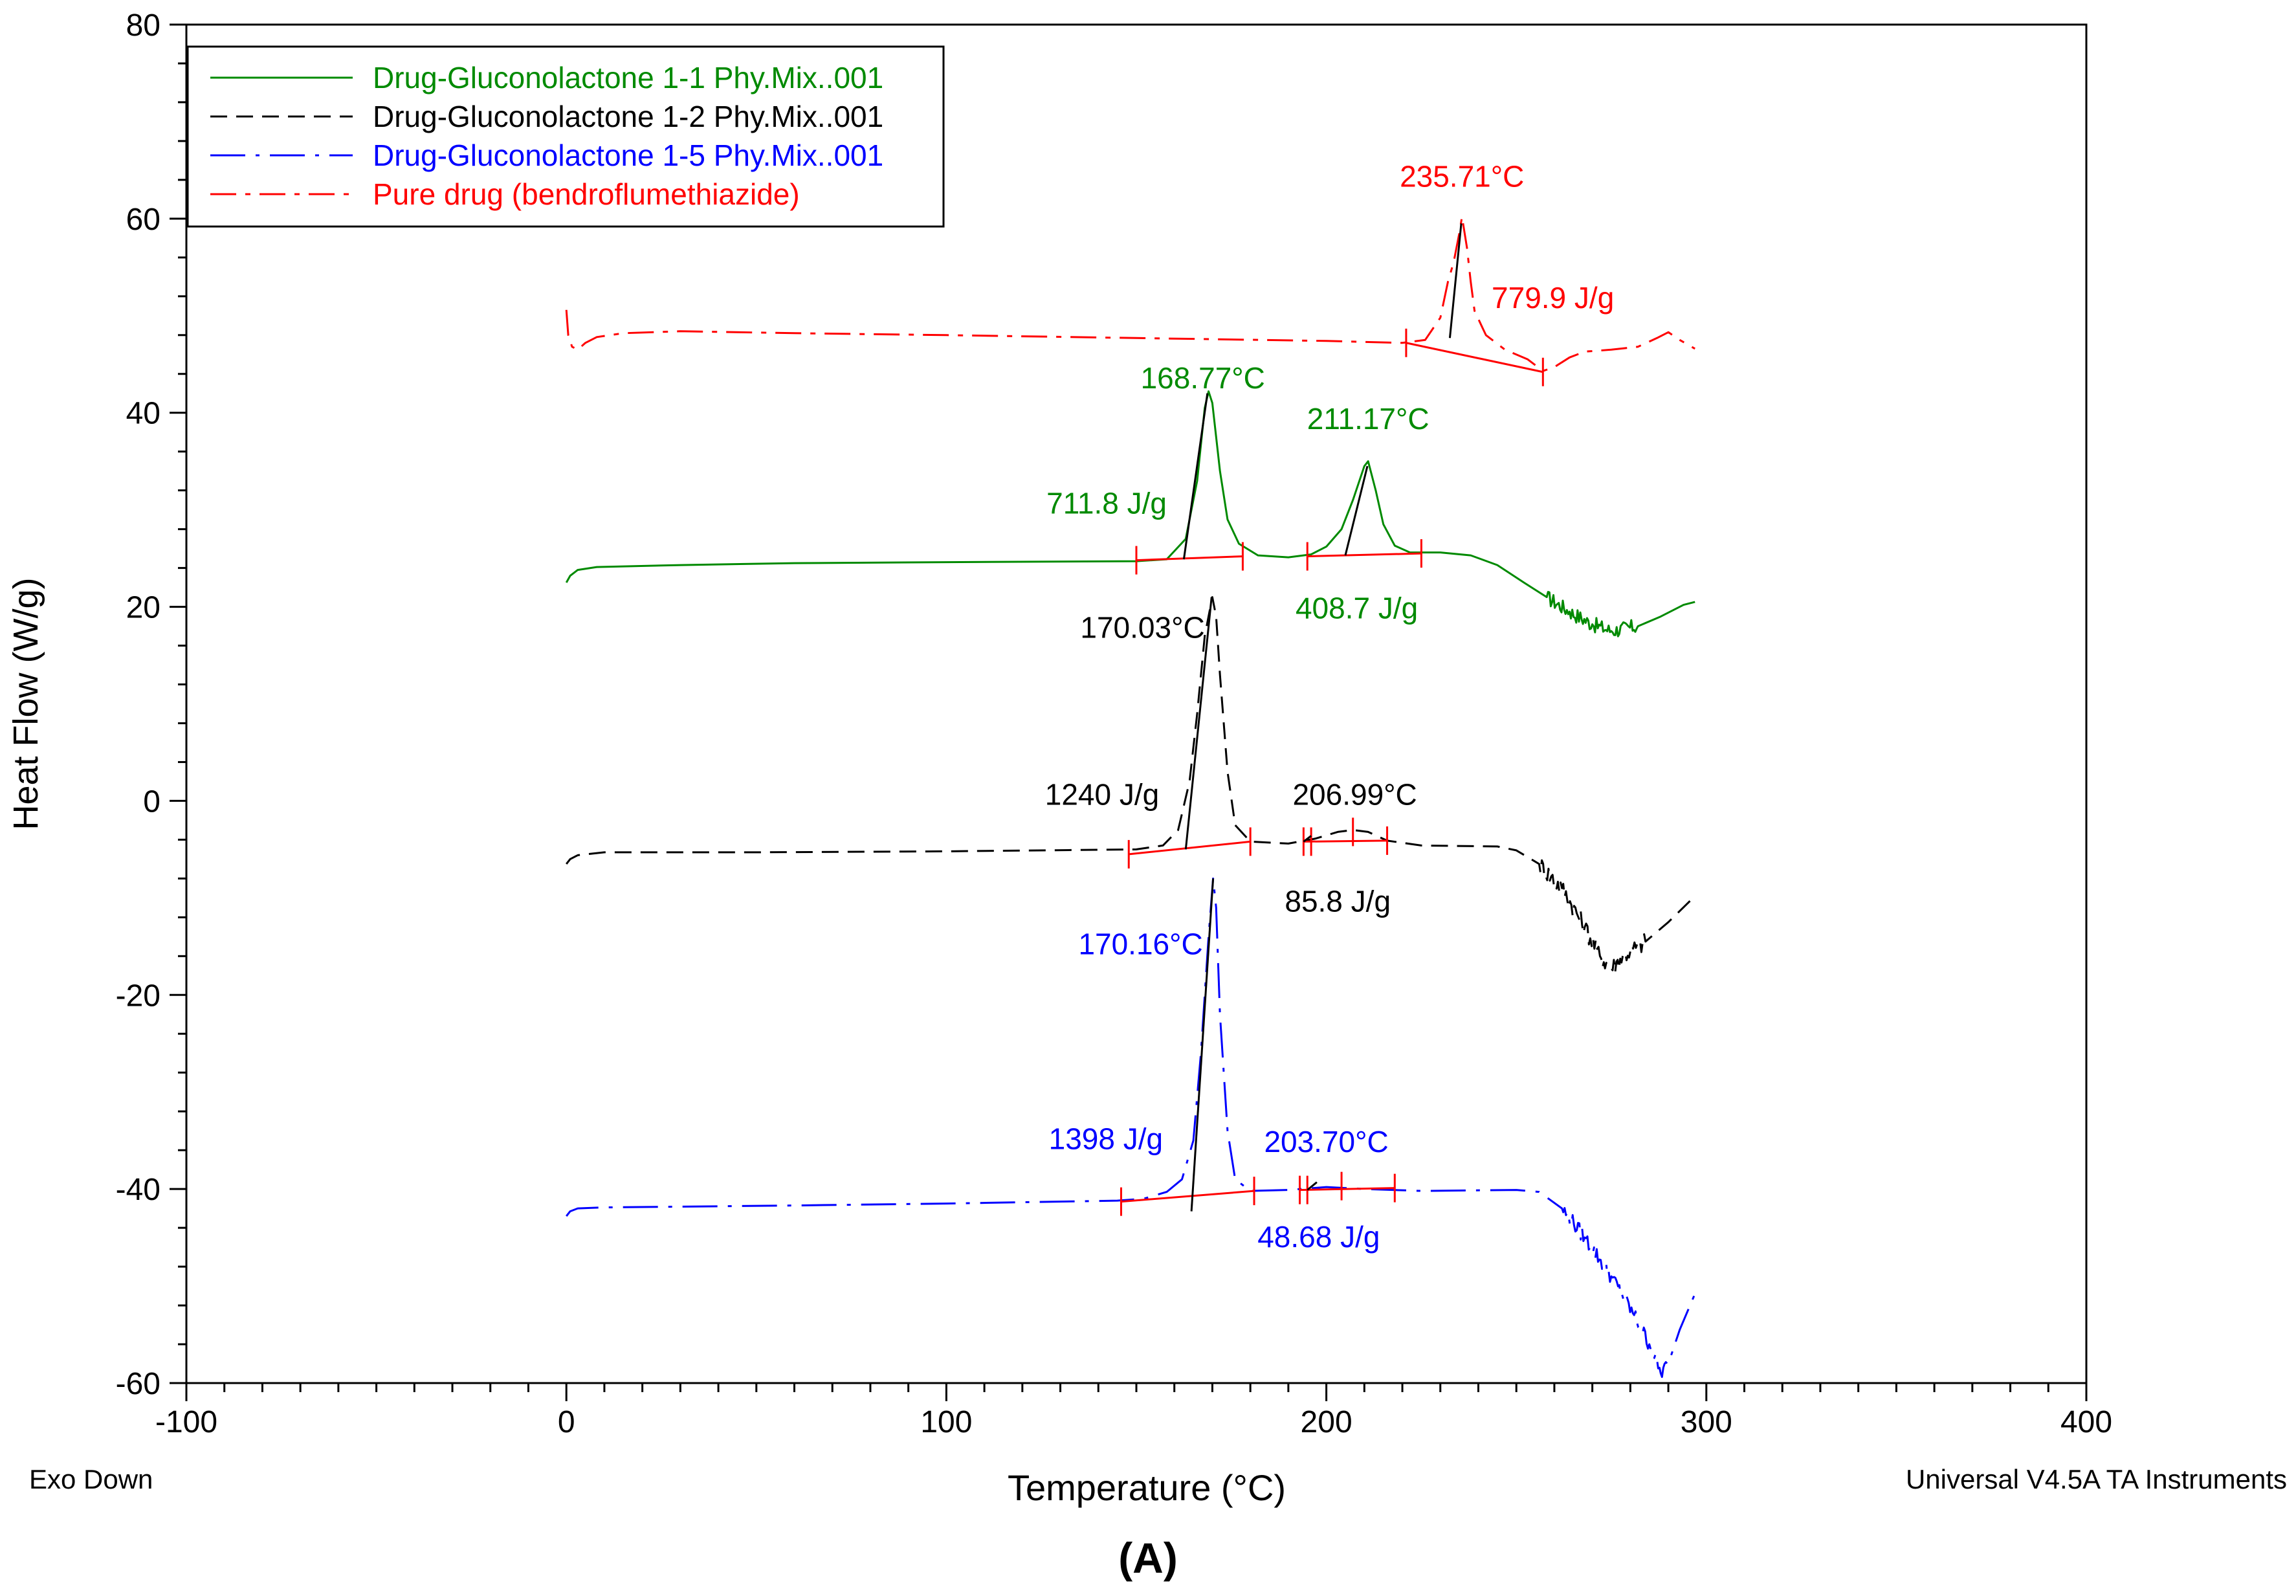  What do you see at coordinates (2086, 1422) in the screenshot?
I see `x-tick-label: 400` at bounding box center [2086, 1422].